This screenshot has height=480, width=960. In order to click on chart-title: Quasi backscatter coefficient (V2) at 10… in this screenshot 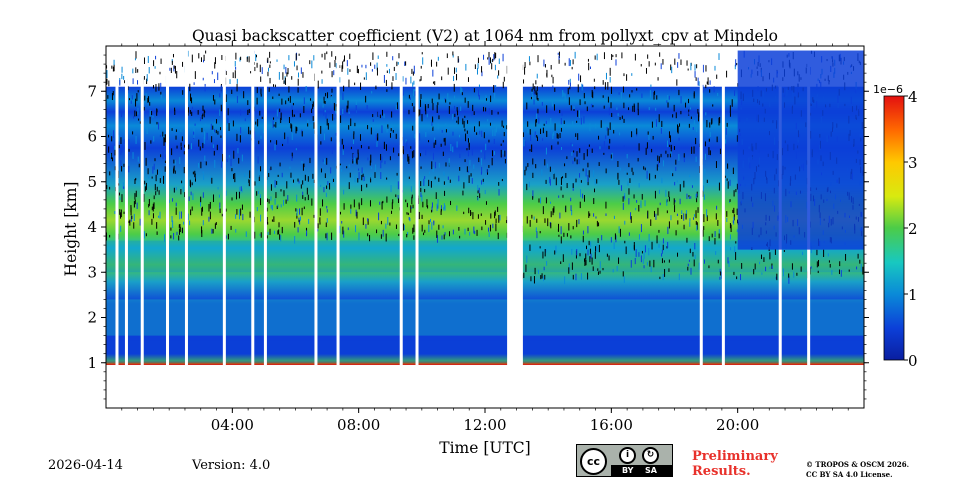, I will do `click(485, 36)`.